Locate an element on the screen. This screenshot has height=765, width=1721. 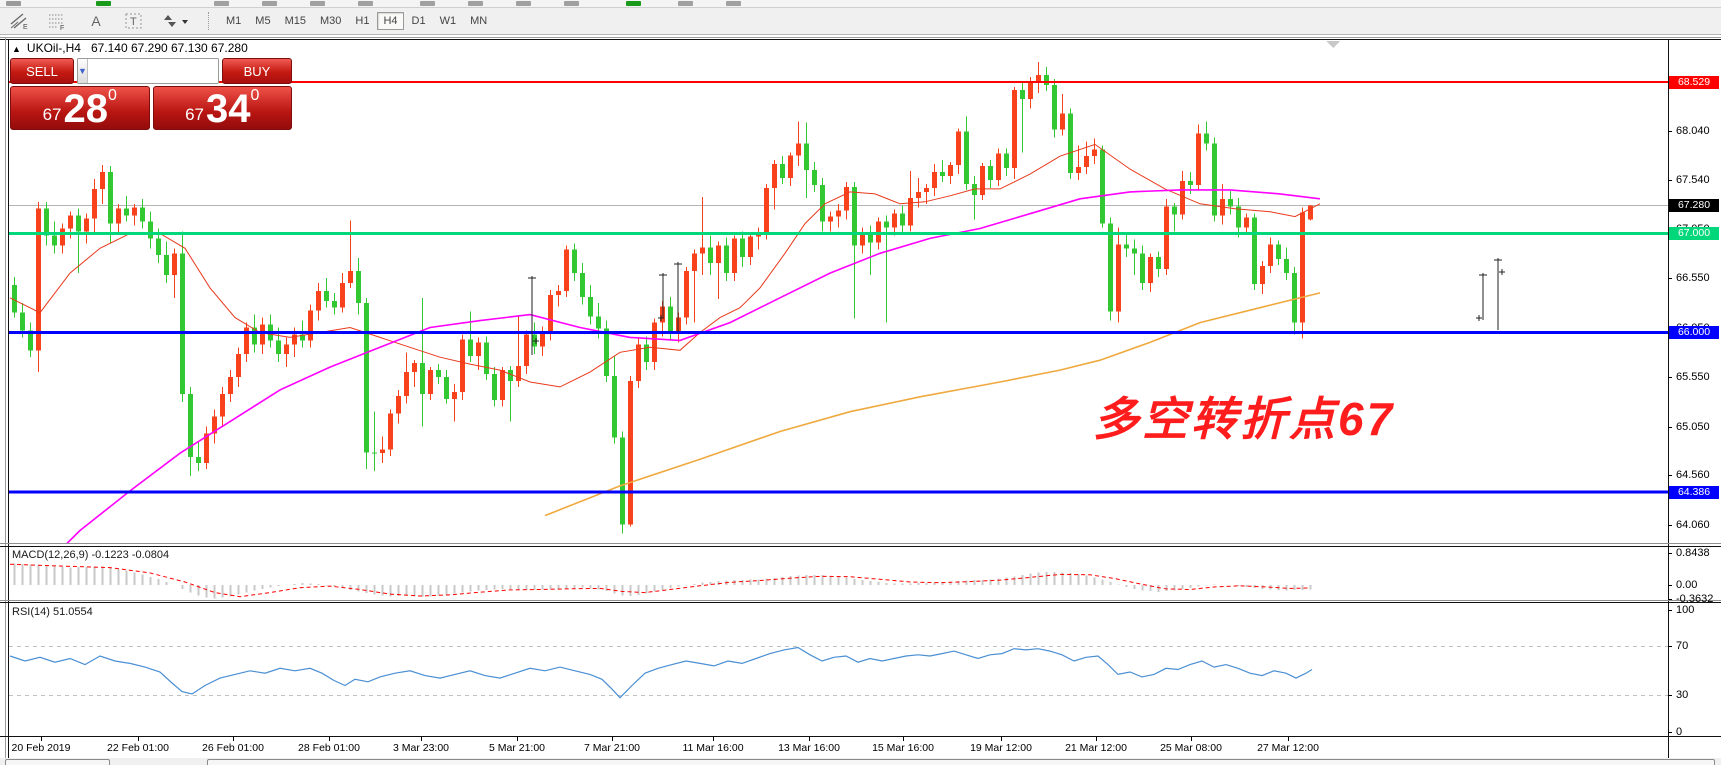
bid-price-prefix: 67 is located at coordinates (52, 114).